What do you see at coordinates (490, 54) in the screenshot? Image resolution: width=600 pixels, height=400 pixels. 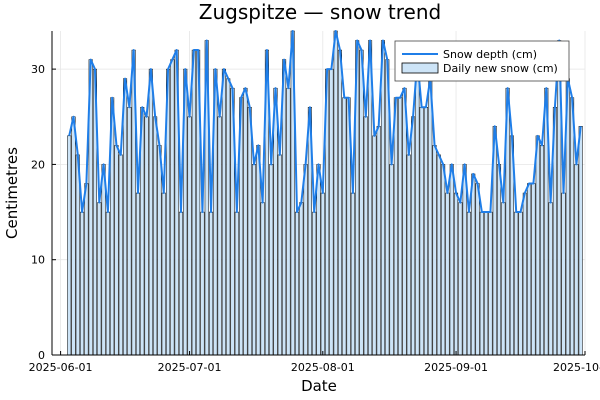 I see `legend-label-snow-depth: Snow depth (cm)` at bounding box center [490, 54].